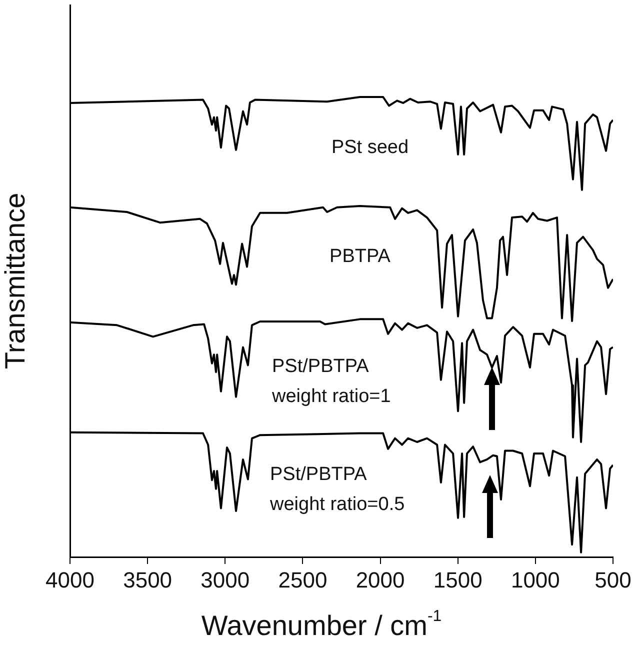 Image resolution: width=643 pixels, height=656 pixels. I want to click on x-tick-label: 1000, so click(535, 579).